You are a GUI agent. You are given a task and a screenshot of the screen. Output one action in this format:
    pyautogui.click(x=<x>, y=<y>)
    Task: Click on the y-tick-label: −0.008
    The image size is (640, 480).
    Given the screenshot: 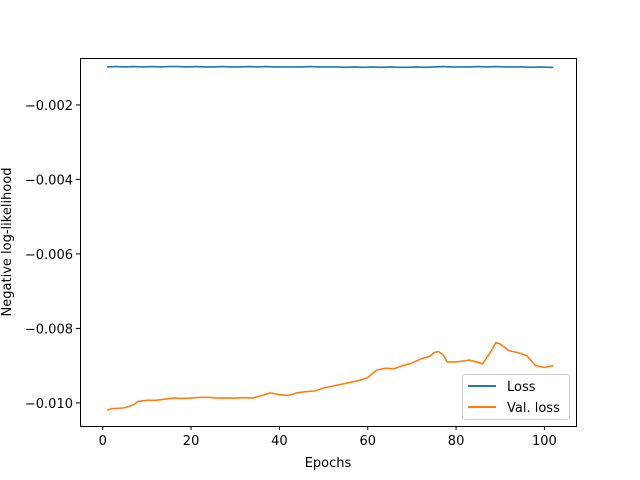 What is the action you would take?
    pyautogui.click(x=49, y=329)
    